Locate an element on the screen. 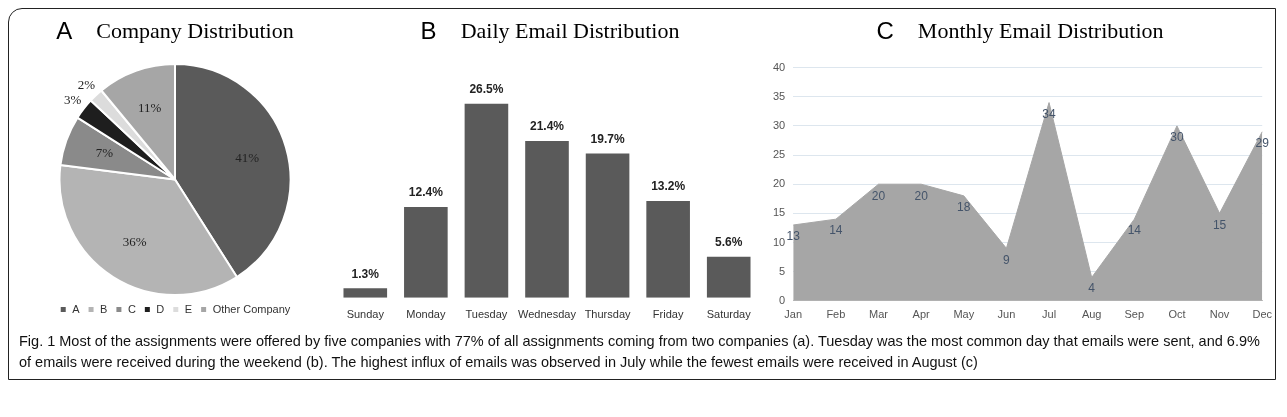 The image size is (1287, 417). data-label: 3% is located at coordinates (73, 99).